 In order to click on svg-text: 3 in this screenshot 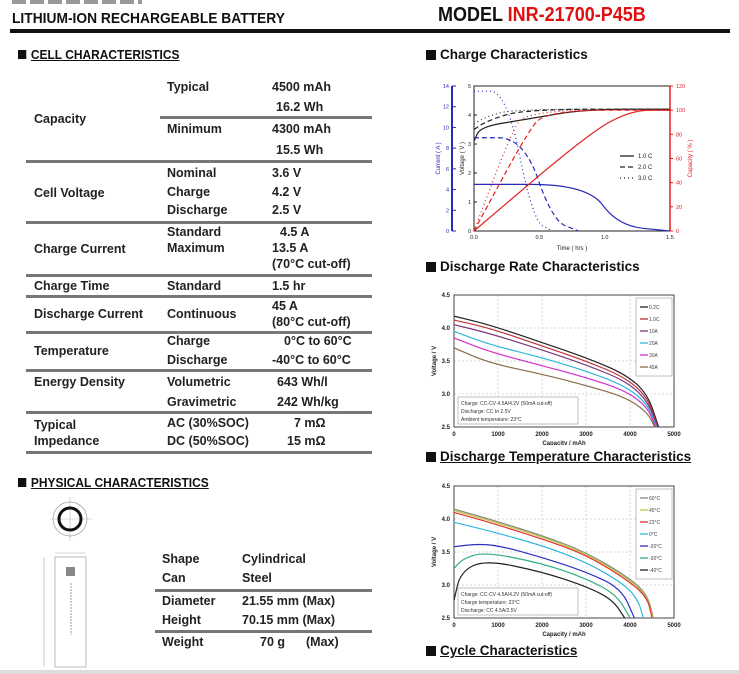, I will do `click(469, 145)`.